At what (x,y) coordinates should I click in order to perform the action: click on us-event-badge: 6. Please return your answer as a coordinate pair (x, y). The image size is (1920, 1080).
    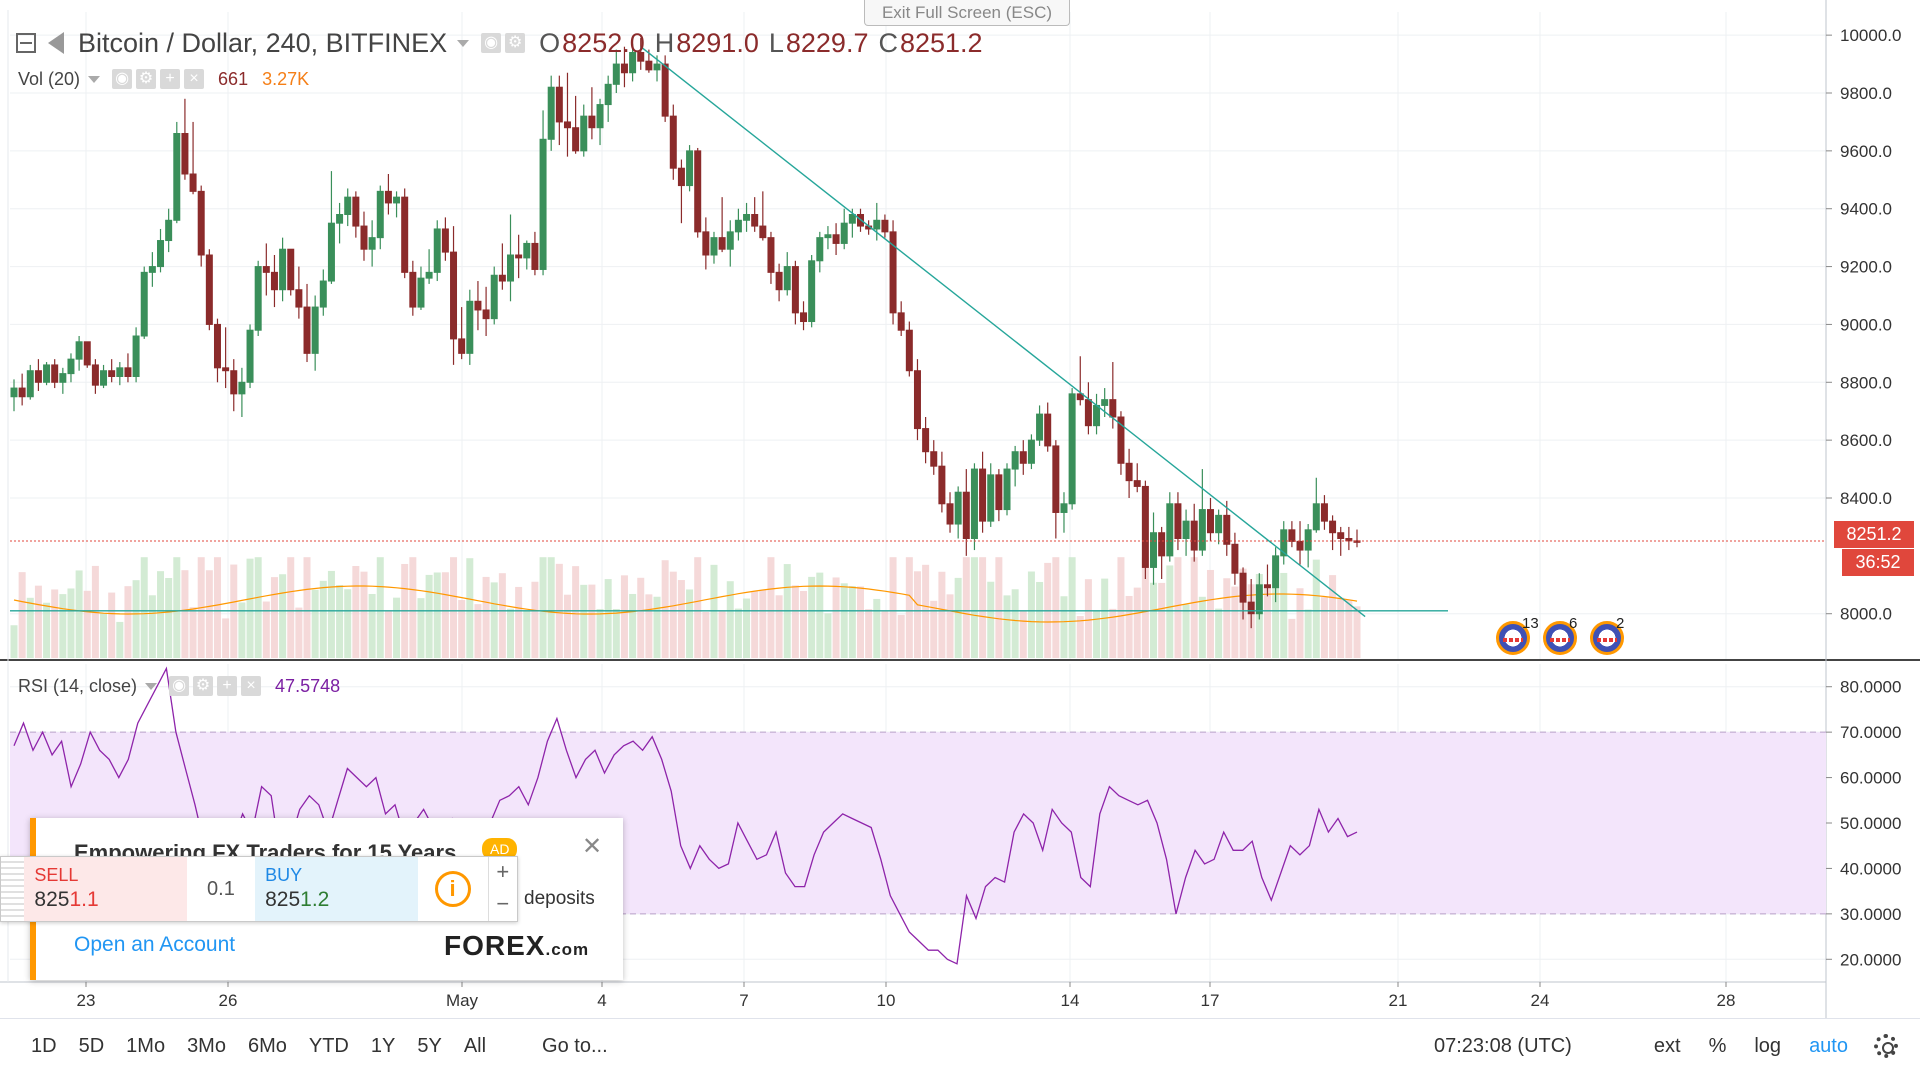
    Looking at the image, I should click on (1561, 635).